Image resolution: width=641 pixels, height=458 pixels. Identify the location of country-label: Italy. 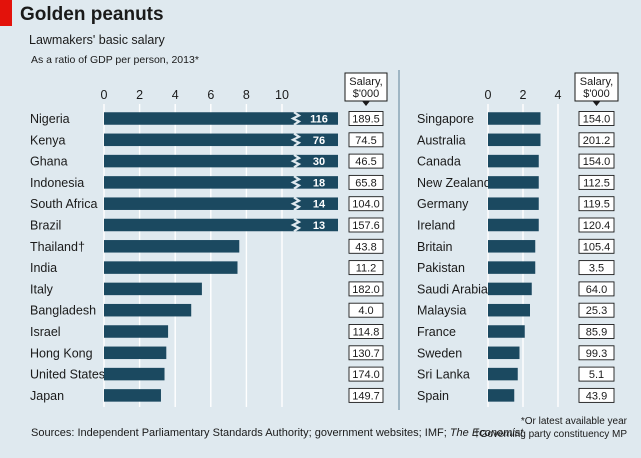
(42, 289).